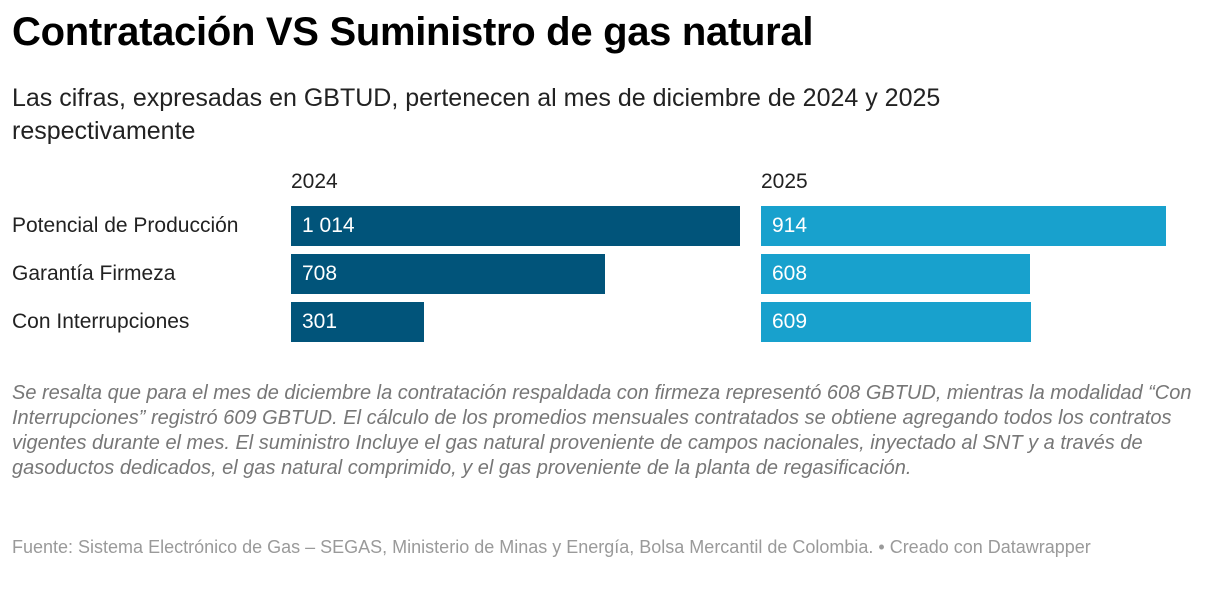 Image resolution: width=1220 pixels, height=594 pixels. What do you see at coordinates (320, 273) in the screenshot?
I see `bar-value-label: 708` at bounding box center [320, 273].